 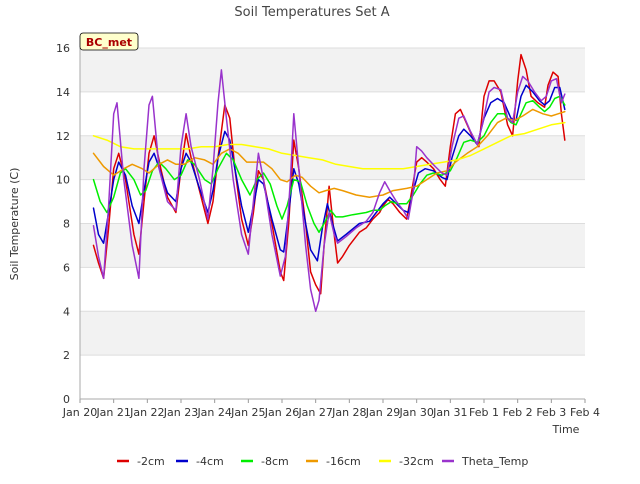 What do you see at coordinates (311, 12) in the screenshot?
I see `chart-title: Soil Temperatures Set A` at bounding box center [311, 12].